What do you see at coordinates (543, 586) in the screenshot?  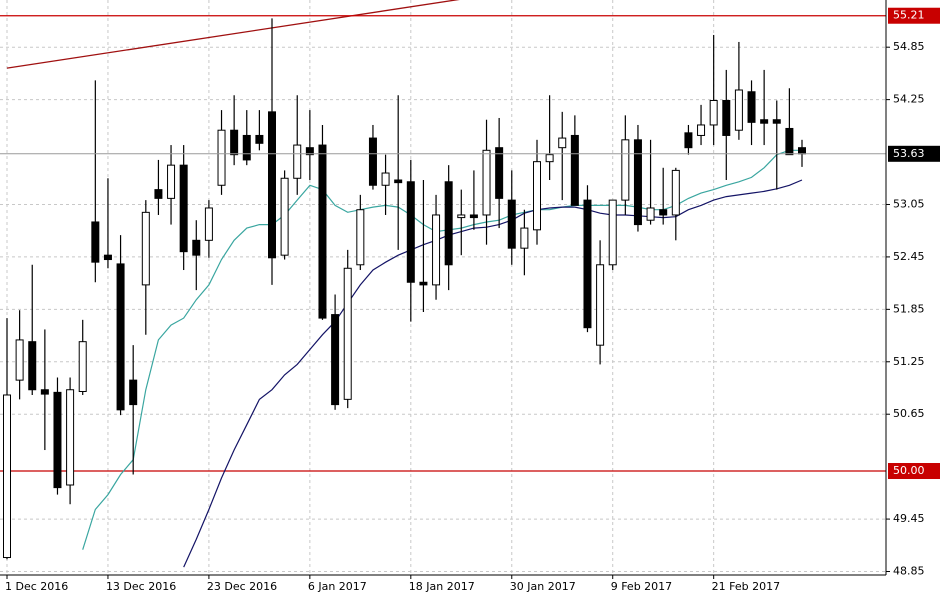 I see `x-tick-label: 30 Jan 2017` at bounding box center [543, 586].